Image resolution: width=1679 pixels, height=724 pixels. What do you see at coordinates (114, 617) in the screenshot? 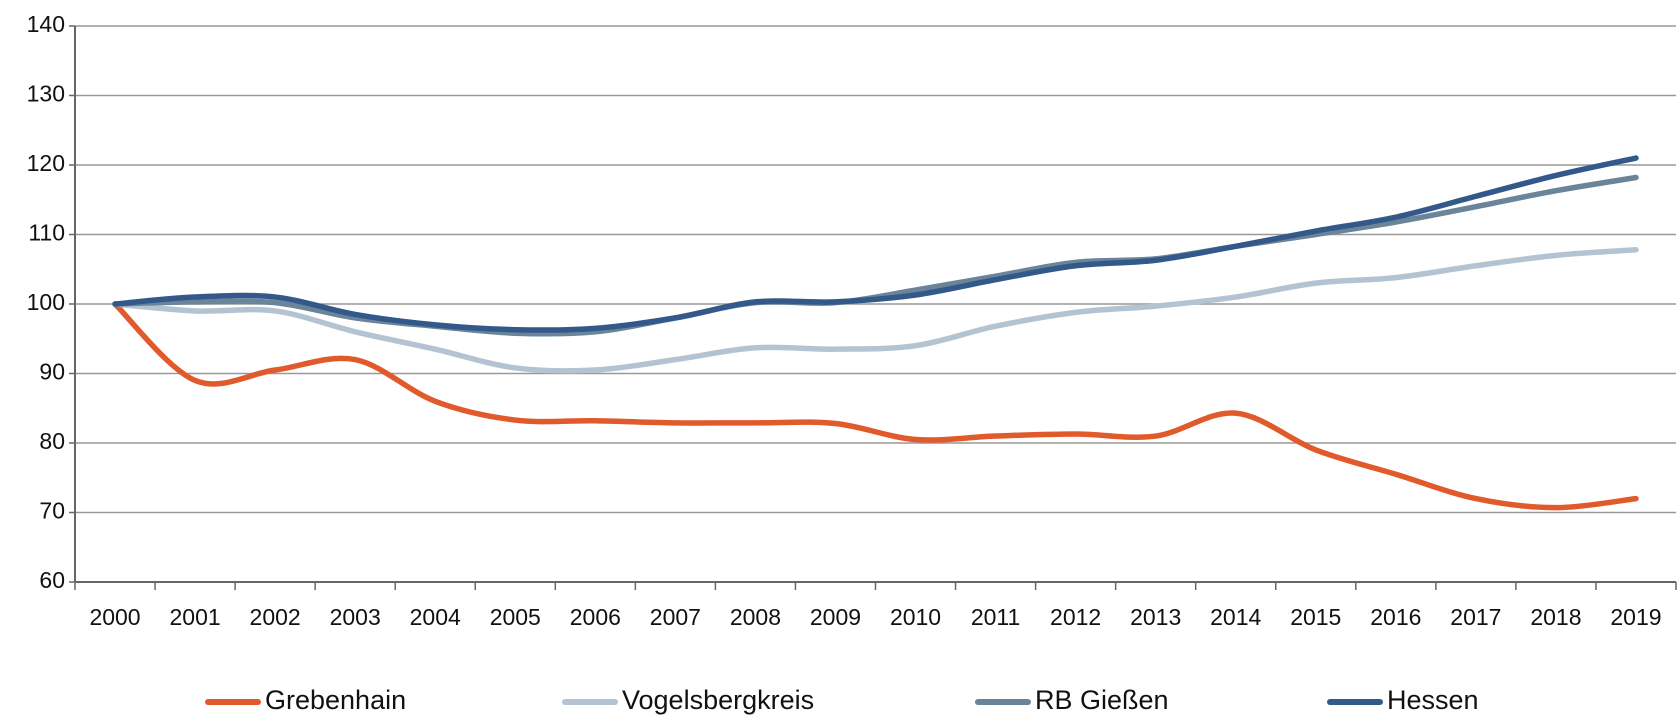
I see `x-tick-label: 2000` at bounding box center [114, 617].